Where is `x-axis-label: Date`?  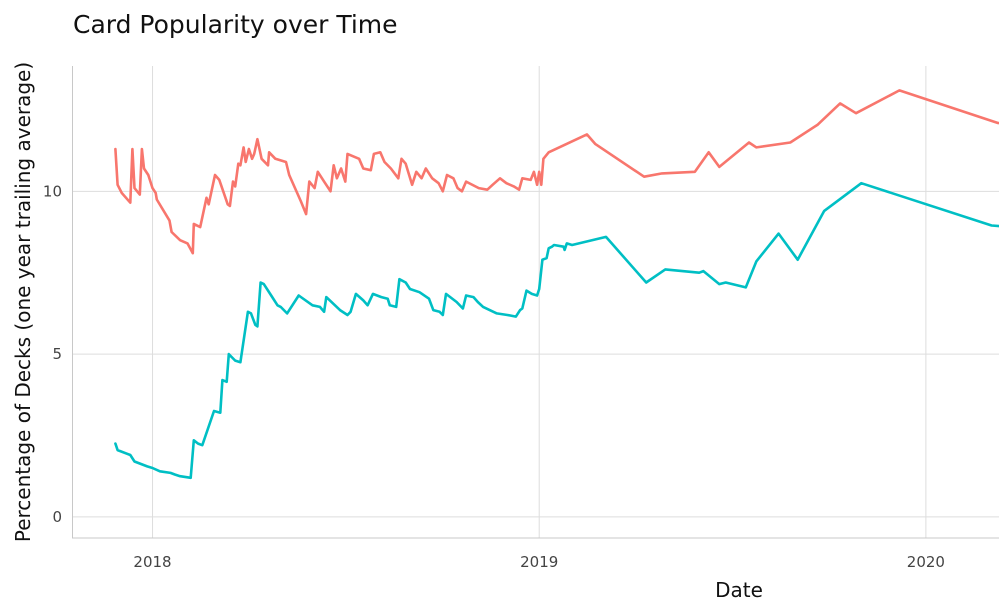 x-axis-label: Date is located at coordinates (739, 590).